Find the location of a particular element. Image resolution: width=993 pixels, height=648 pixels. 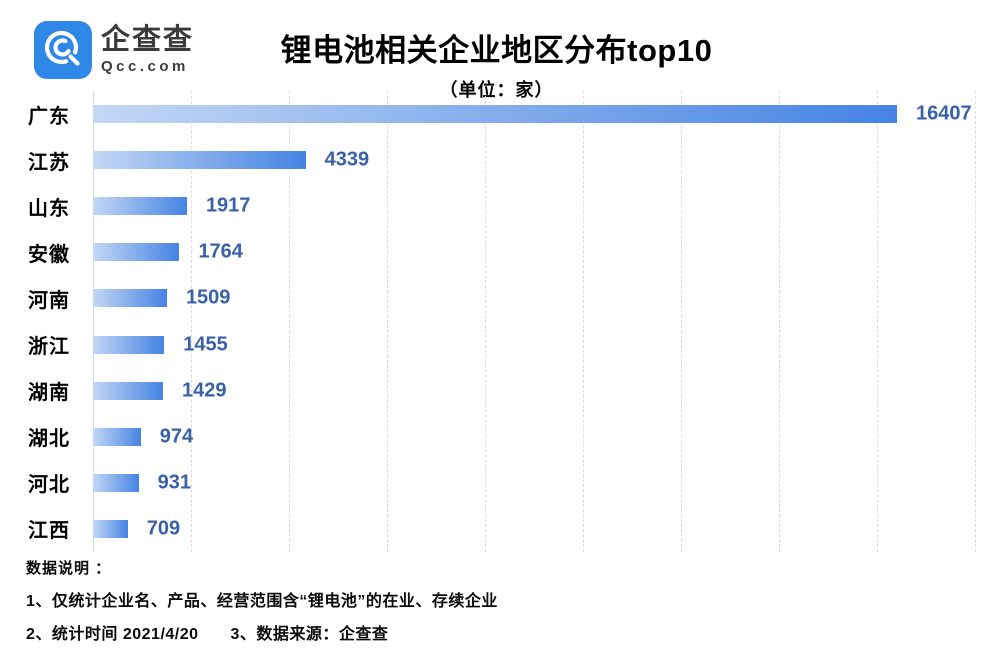

chart-row: 河南 1509 is located at coordinates (496, 298).